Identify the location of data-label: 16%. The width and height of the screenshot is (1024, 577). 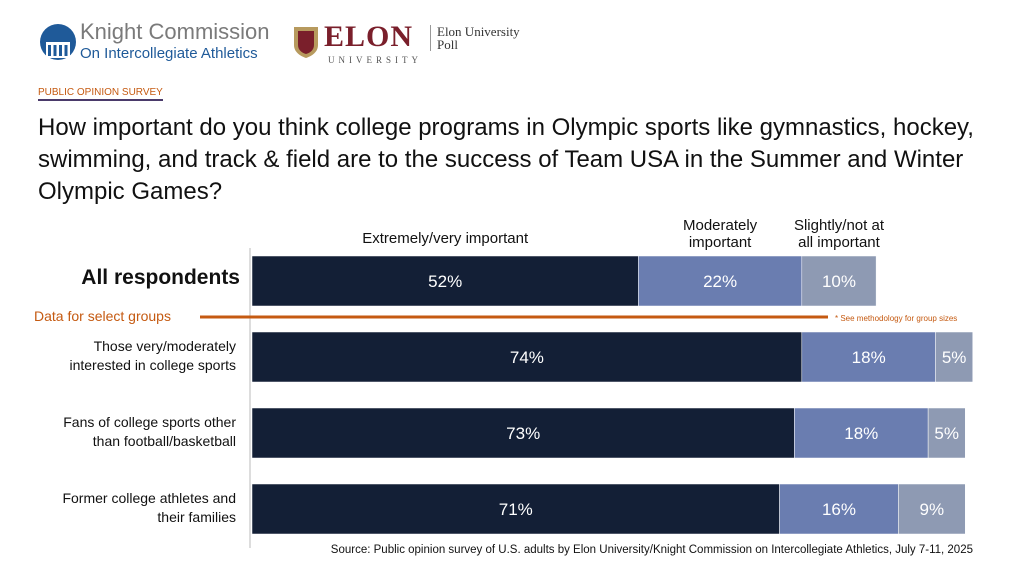
(839, 509).